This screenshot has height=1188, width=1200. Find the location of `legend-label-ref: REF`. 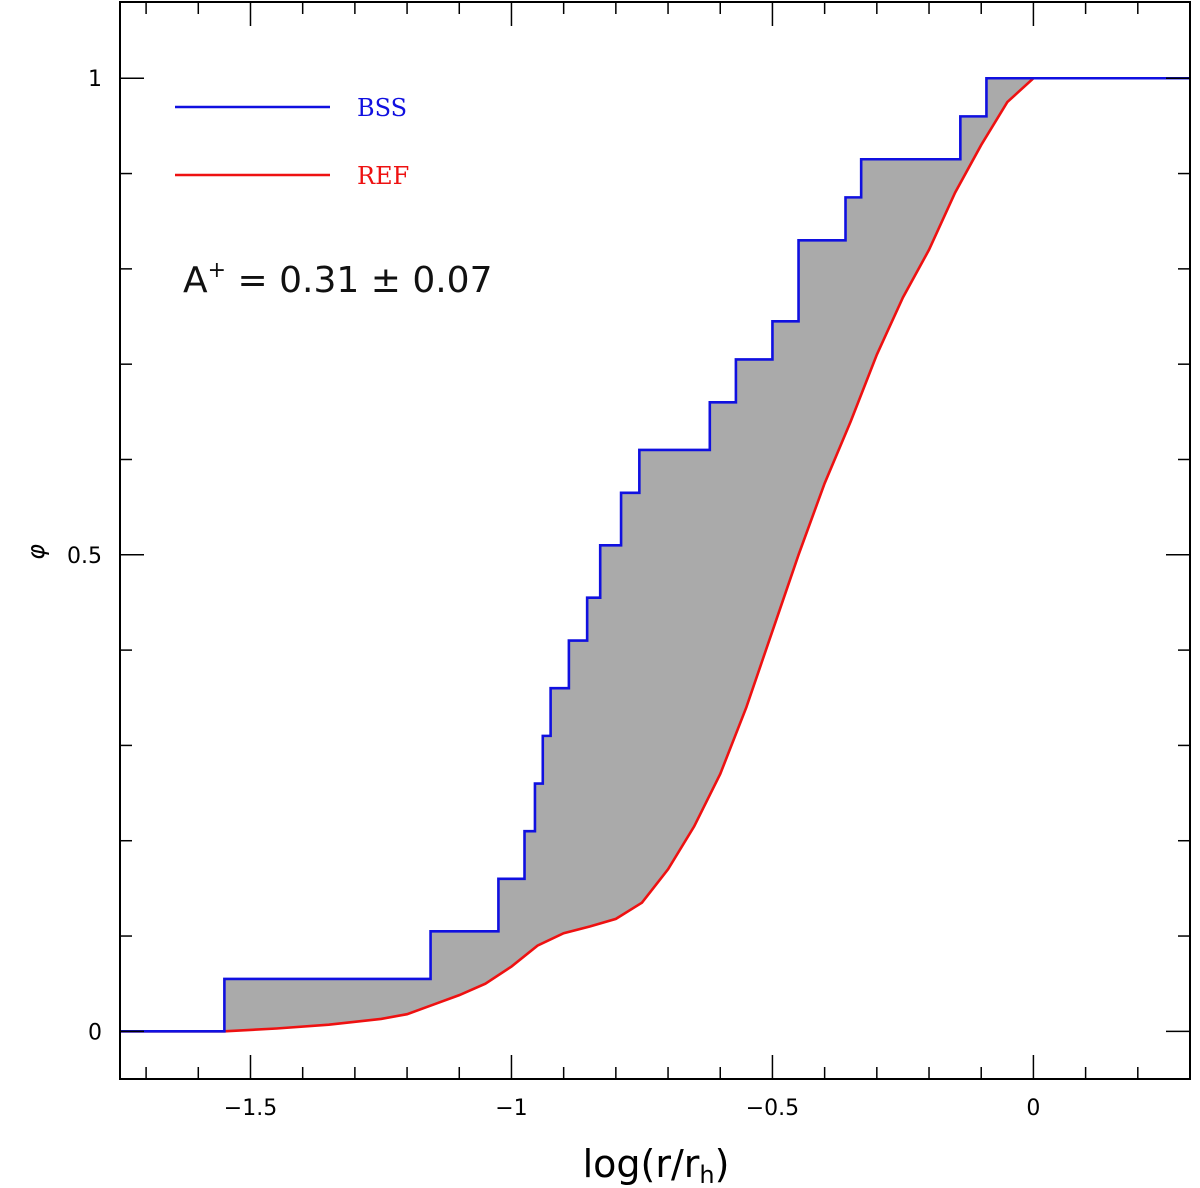

legend-label-ref: REF is located at coordinates (383, 176).